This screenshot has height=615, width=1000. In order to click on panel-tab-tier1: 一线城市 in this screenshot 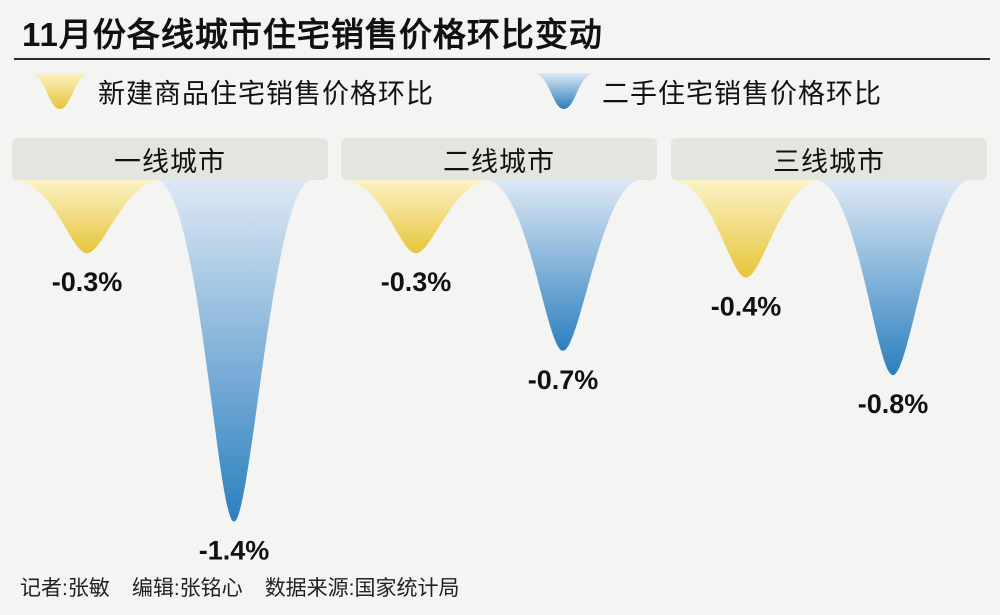, I will do `click(170, 159)`.